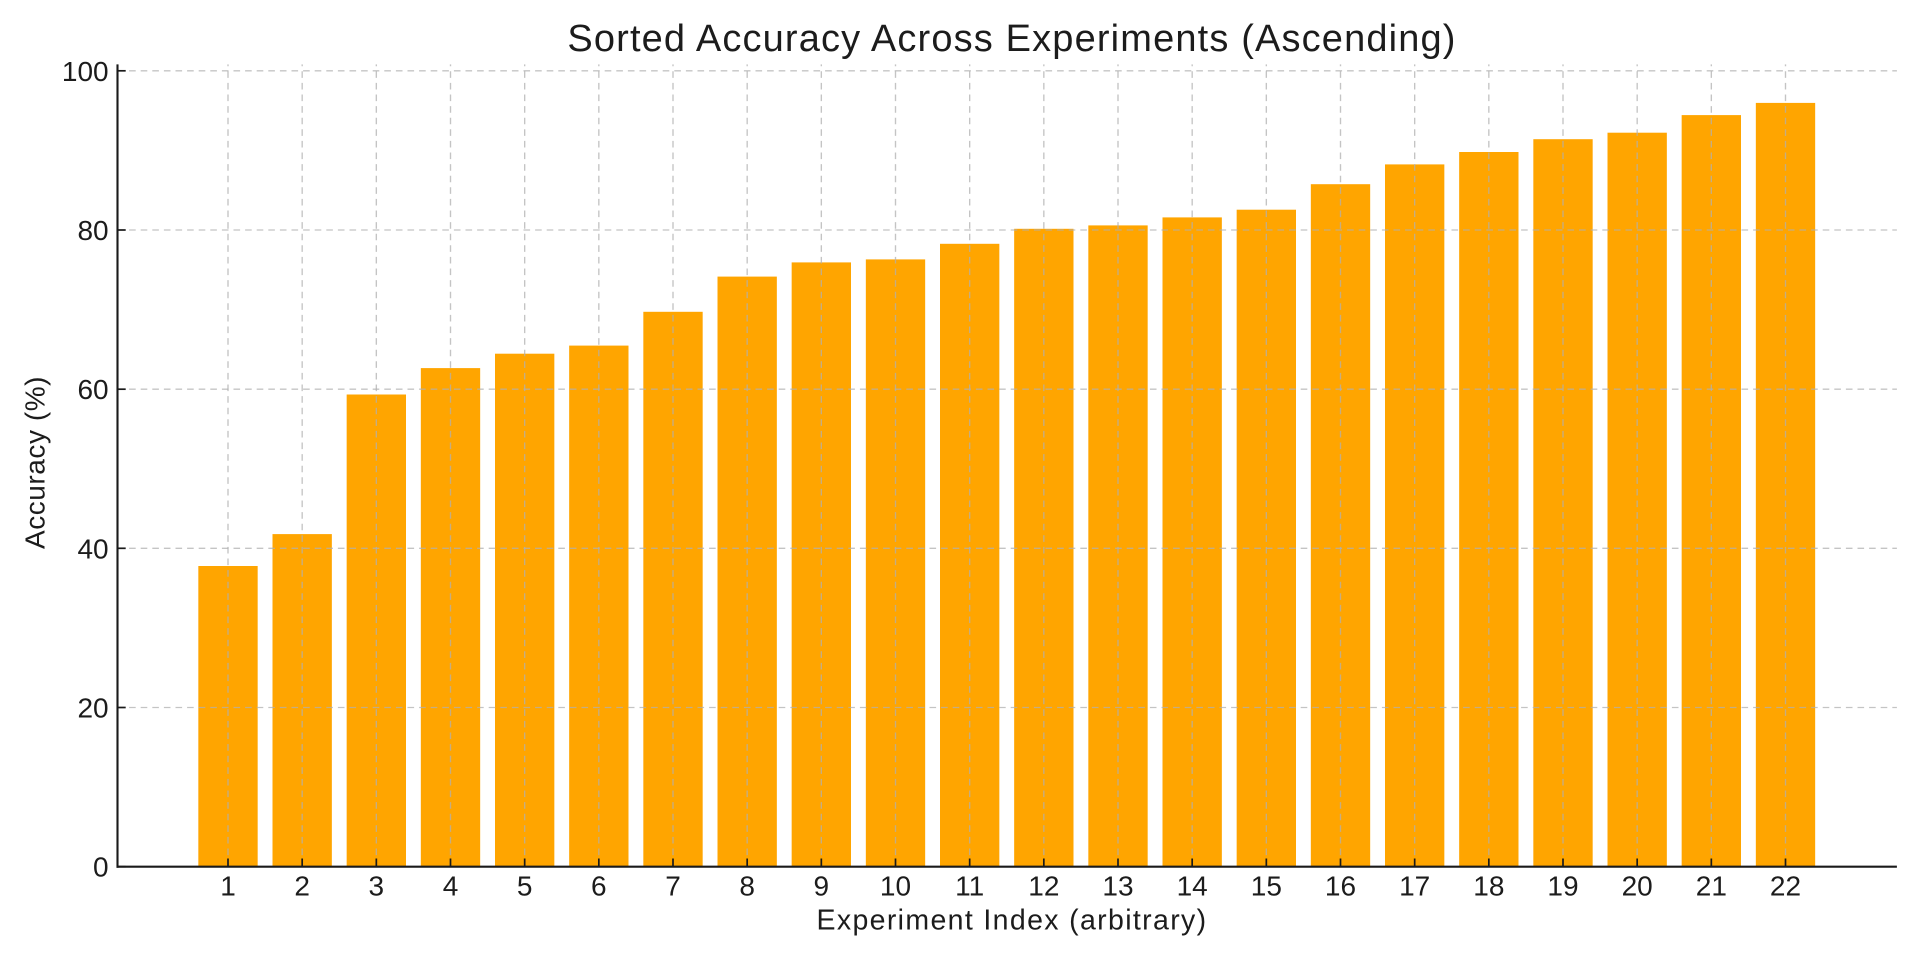 The width and height of the screenshot is (1920, 960). What do you see at coordinates (1011, 921) in the screenshot?
I see `svg-text: Experiment Index (arbitrary)` at bounding box center [1011, 921].